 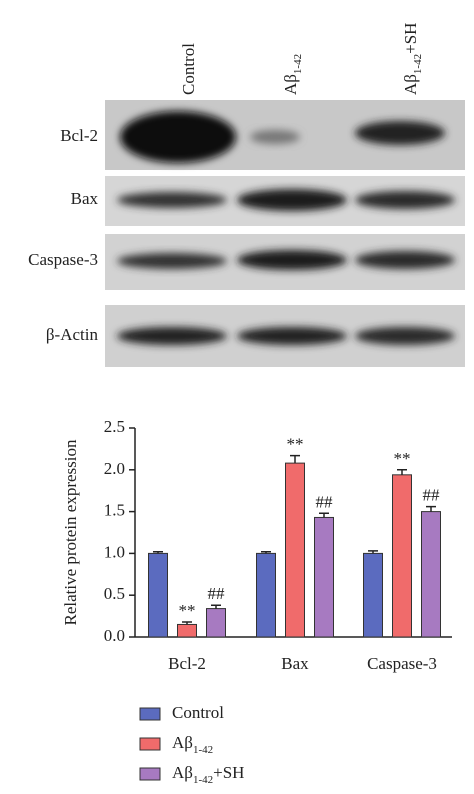 What do you see at coordinates (292, 74) in the screenshot?
I see `lane-label: Aβ1-42` at bounding box center [292, 74].